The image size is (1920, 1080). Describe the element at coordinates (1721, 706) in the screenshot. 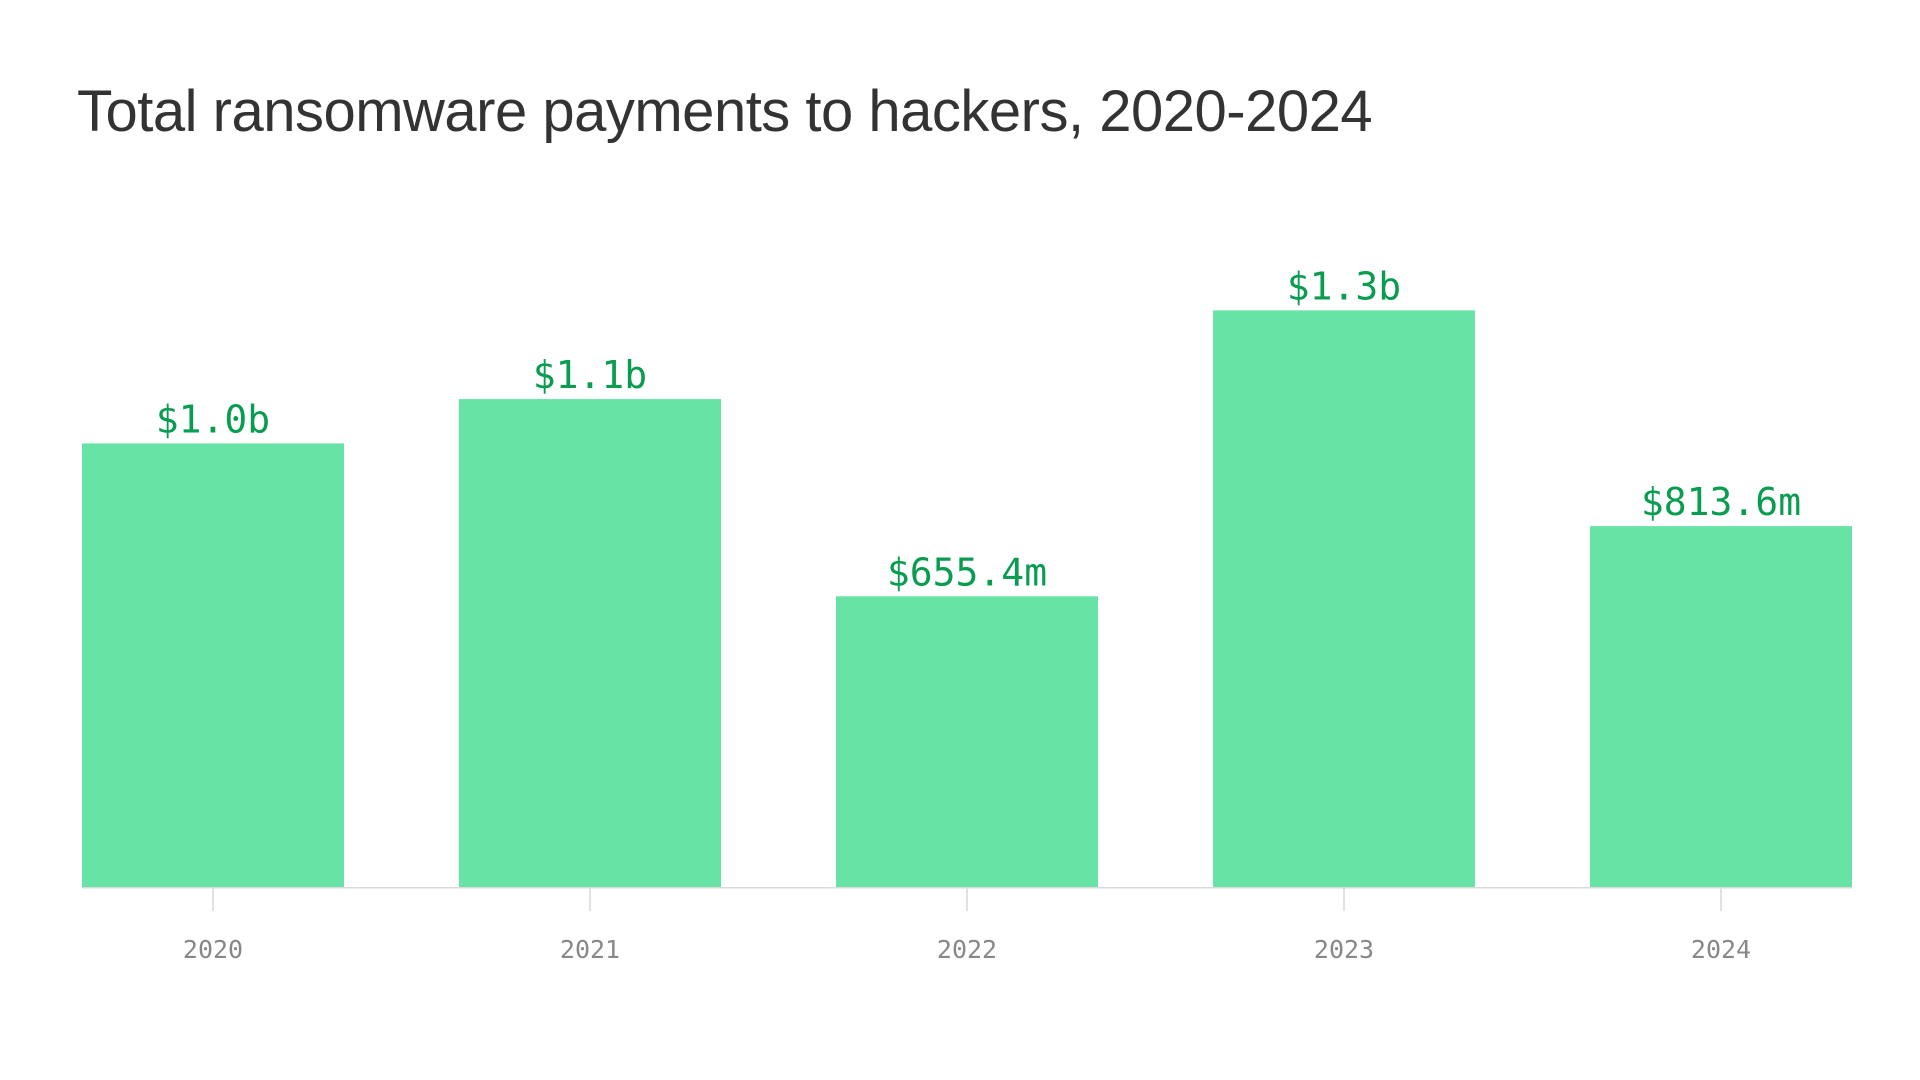

I see `bar-2024` at that location.